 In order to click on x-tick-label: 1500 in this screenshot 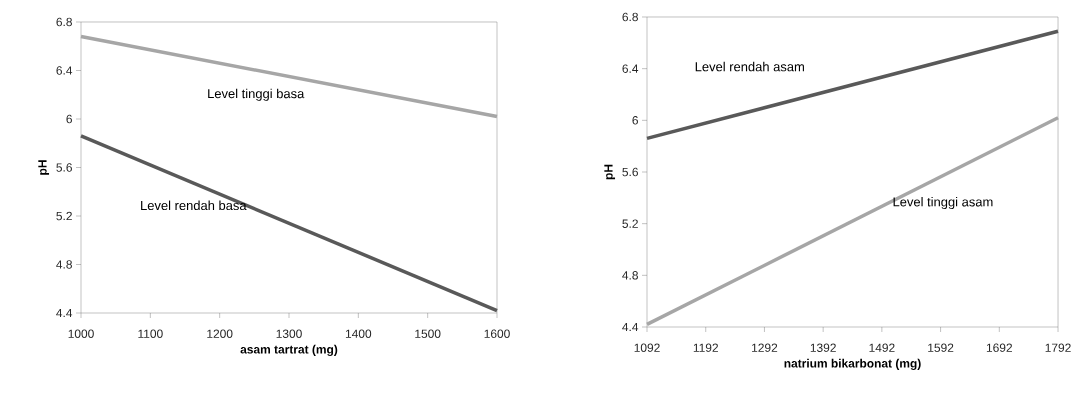, I will do `click(428, 333)`.